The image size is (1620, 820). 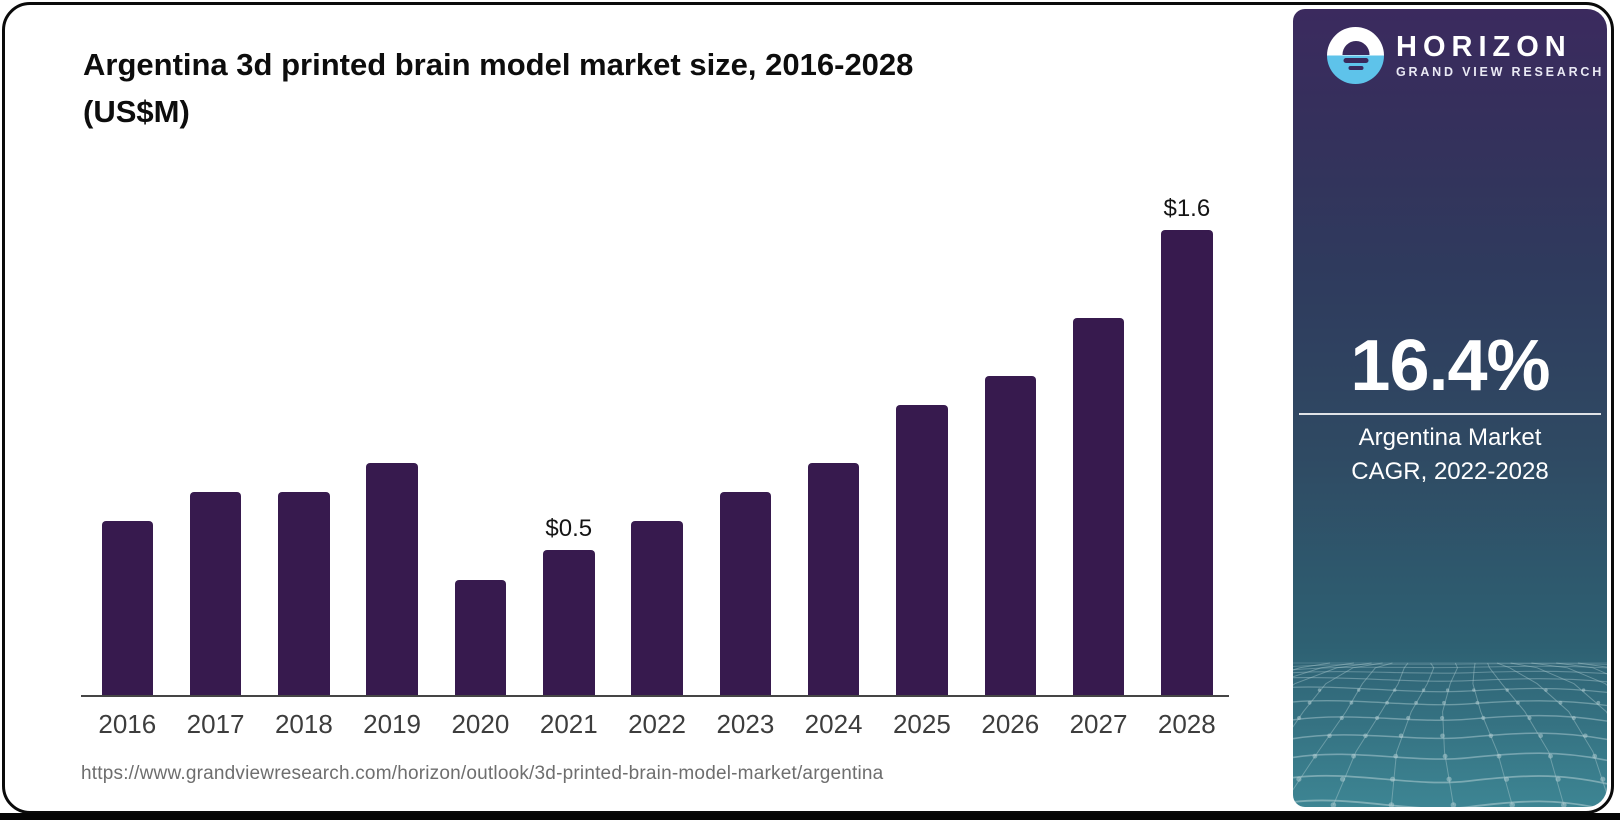 What do you see at coordinates (304, 594) in the screenshot?
I see `bar-2018` at bounding box center [304, 594].